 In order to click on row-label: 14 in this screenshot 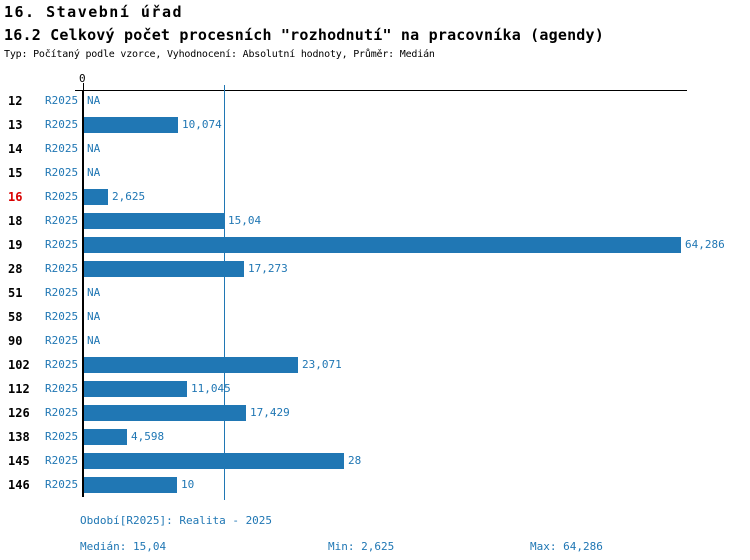, I will do `click(15, 149)`.